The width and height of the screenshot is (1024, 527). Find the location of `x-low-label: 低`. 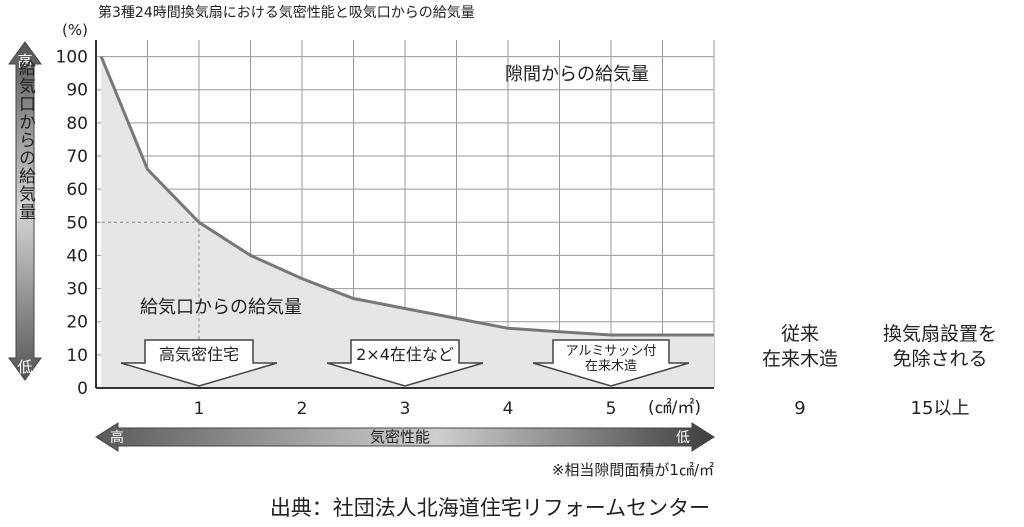

x-low-label: 低 is located at coordinates (683, 438).